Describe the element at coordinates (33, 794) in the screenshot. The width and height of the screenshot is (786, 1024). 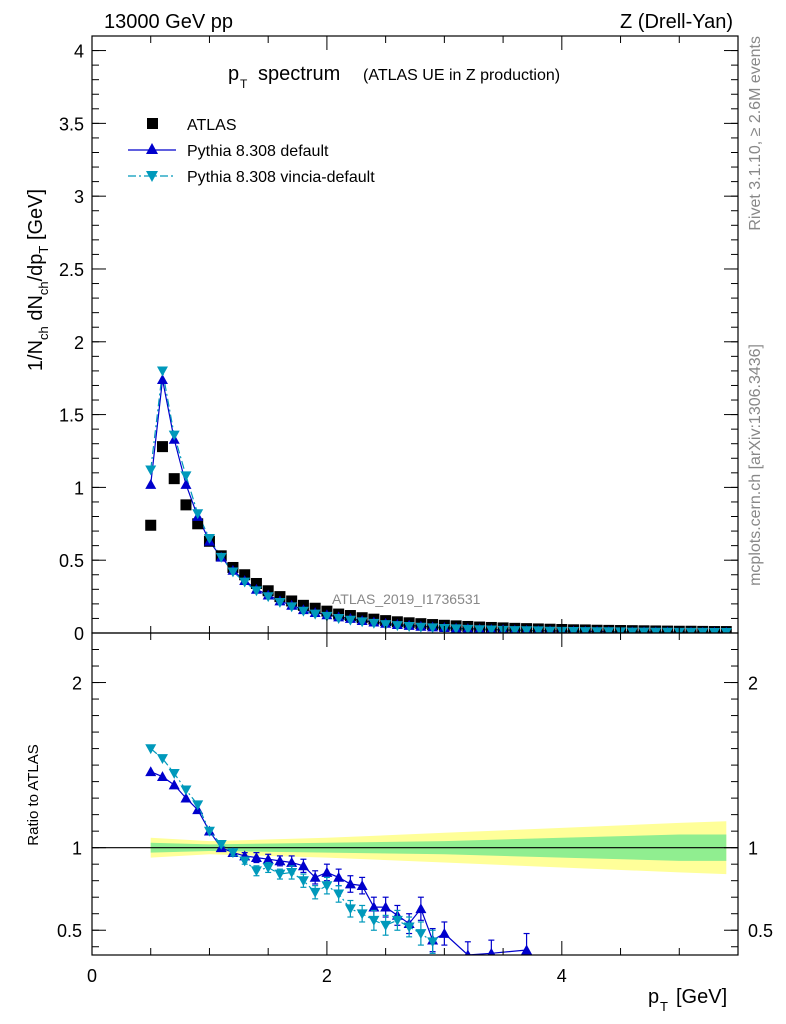
I see `y-axis-label-ratio: Ratio to ATLAS` at that location.